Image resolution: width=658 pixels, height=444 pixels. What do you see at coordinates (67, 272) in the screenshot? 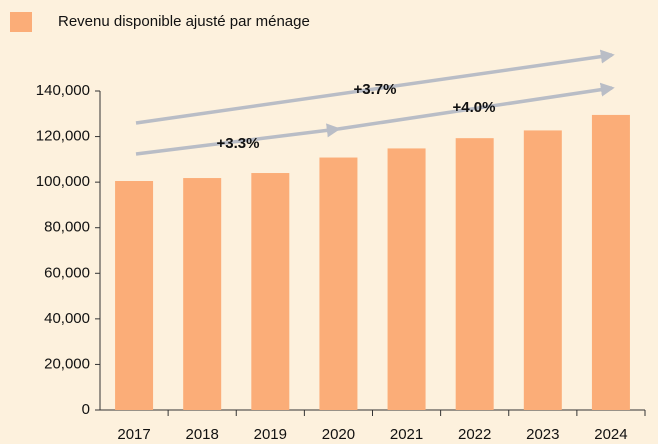
I see `y-tick-label: 60,000` at bounding box center [67, 272].